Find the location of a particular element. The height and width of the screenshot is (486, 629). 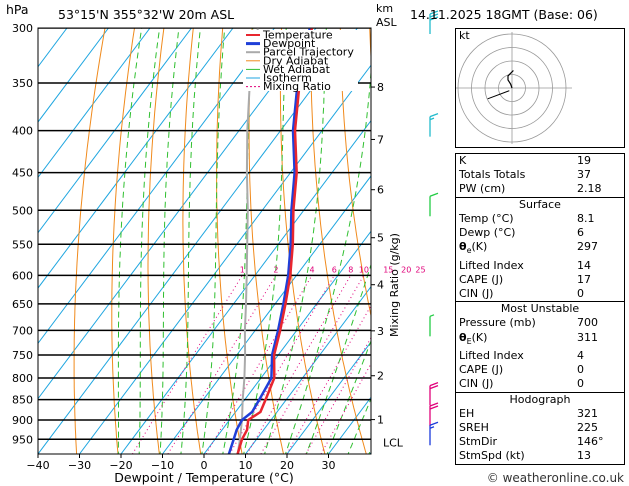

lcl-label: LCL is located at coordinates (393, 443).